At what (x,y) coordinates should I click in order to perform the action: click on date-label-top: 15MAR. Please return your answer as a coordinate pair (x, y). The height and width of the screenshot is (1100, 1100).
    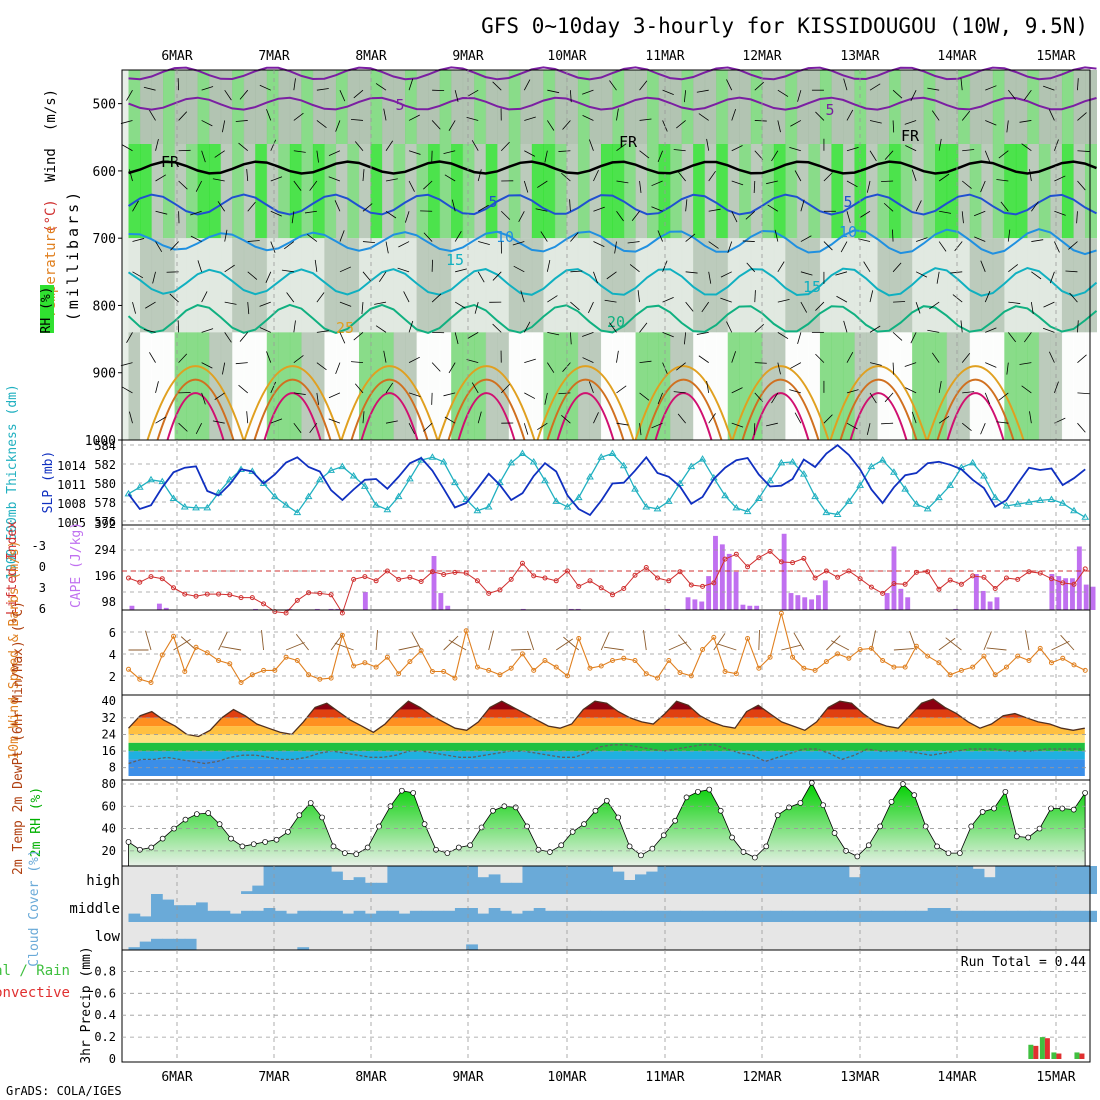
    Looking at the image, I should click on (1055, 56).